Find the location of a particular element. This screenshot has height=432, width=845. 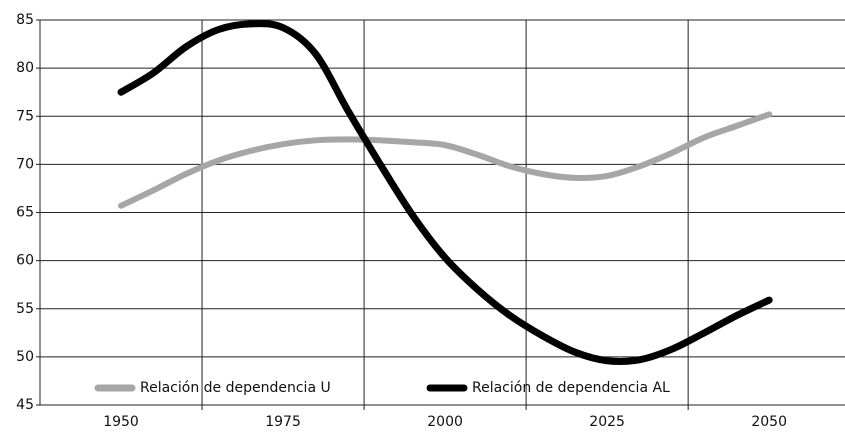

x-tick-label: 2025 is located at coordinates (607, 422).